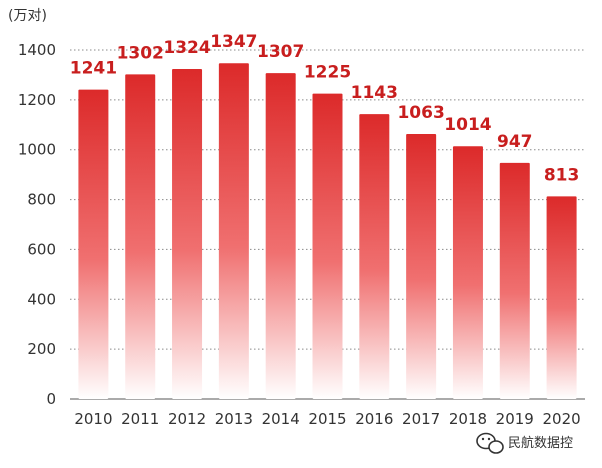 This screenshot has width=602, height=468. I want to click on y-tick-label: 400, so click(41, 299).